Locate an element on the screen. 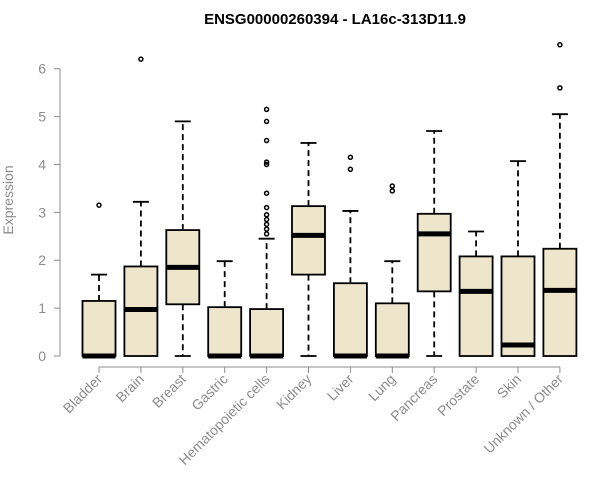  y-tick-label-4: 4 is located at coordinates (42, 164).